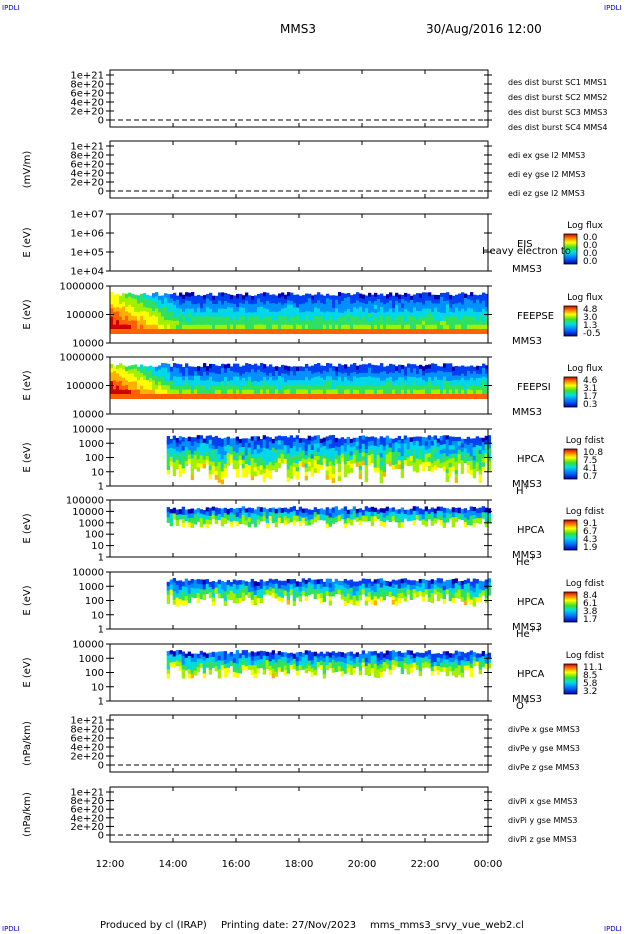  Describe the element at coordinates (590, 246) in the screenshot. I see `colorbar-tick-label: 0.0` at that location.